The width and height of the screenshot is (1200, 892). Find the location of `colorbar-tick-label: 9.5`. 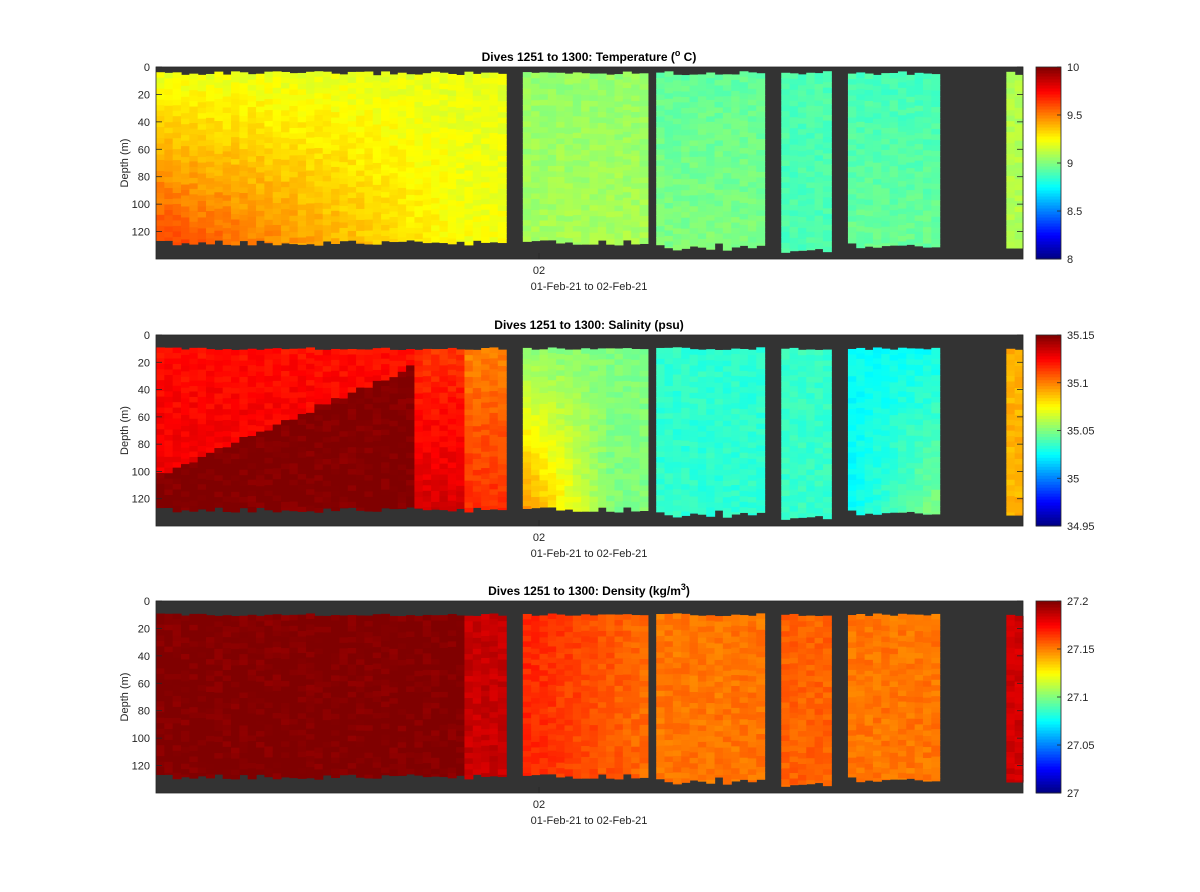

colorbar-tick-label: 9.5 is located at coordinates (1074, 116).